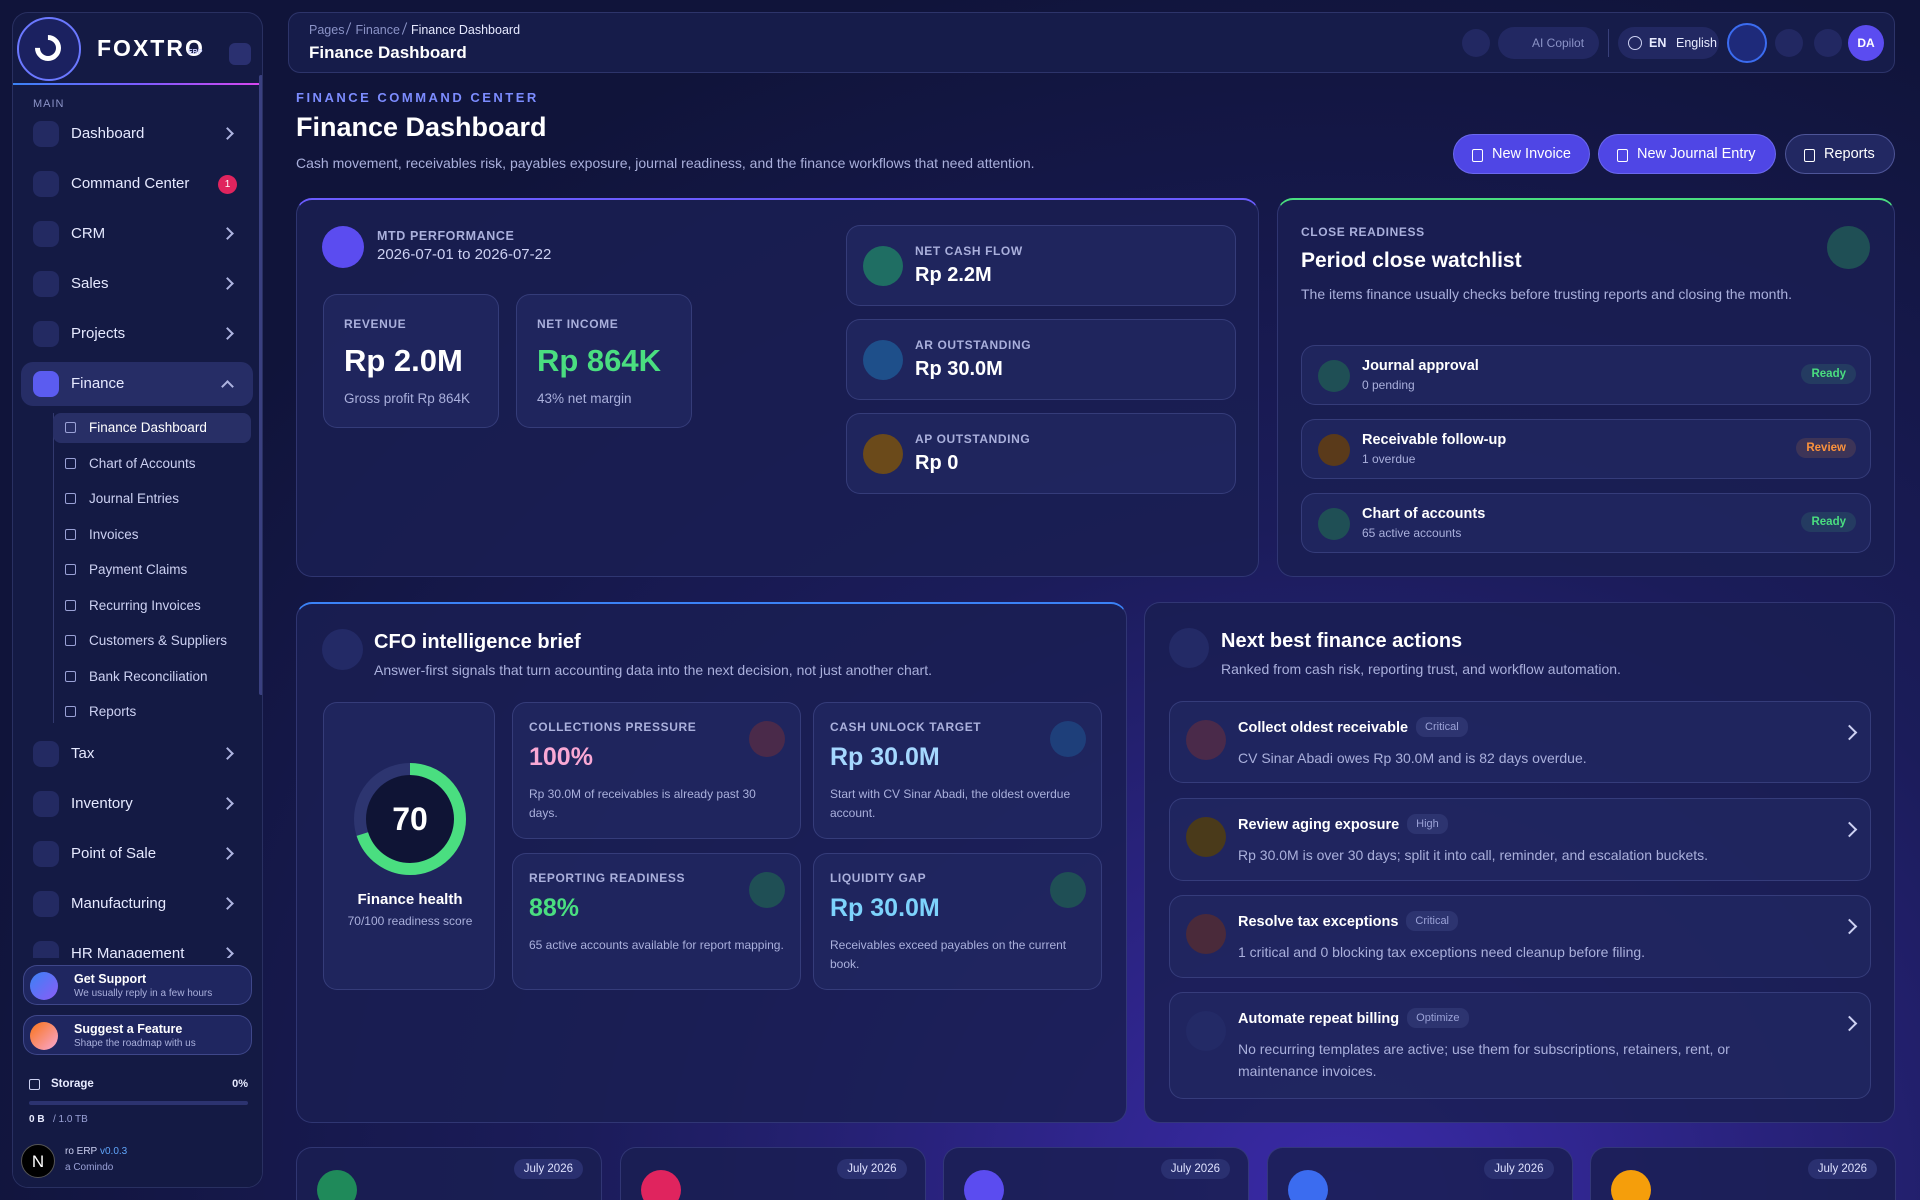 The height and width of the screenshot is (1200, 1920). I want to click on section-label: MAIN, so click(49, 104).